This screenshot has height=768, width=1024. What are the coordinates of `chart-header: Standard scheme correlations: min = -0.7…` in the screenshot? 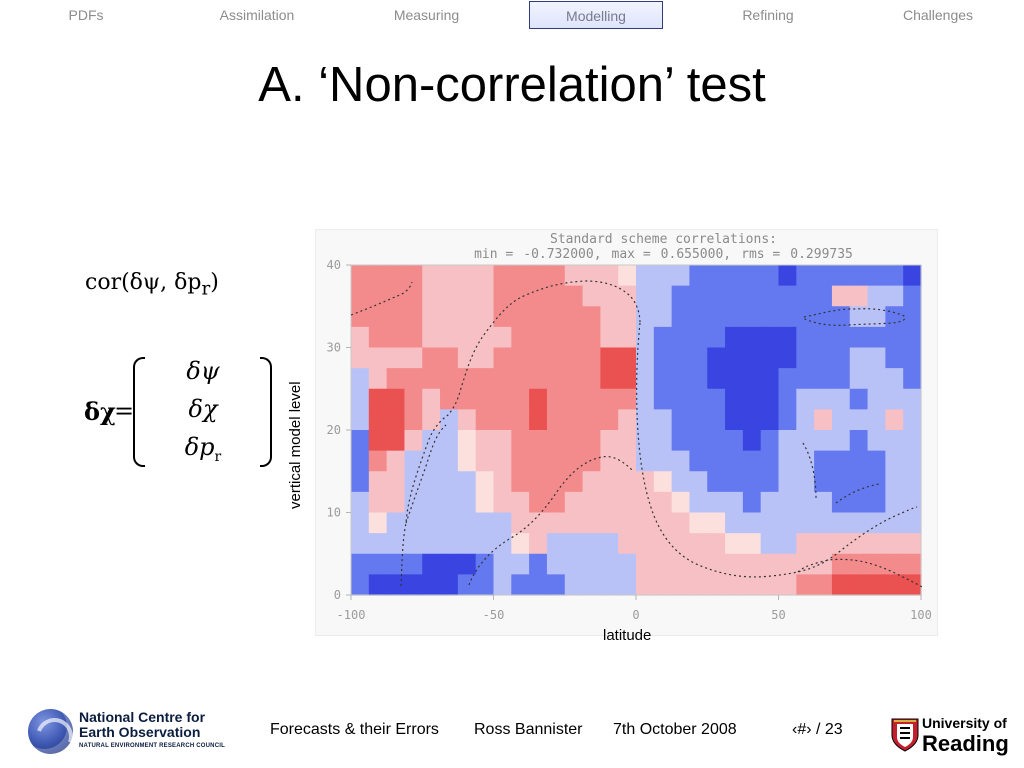 It's located at (663, 247).